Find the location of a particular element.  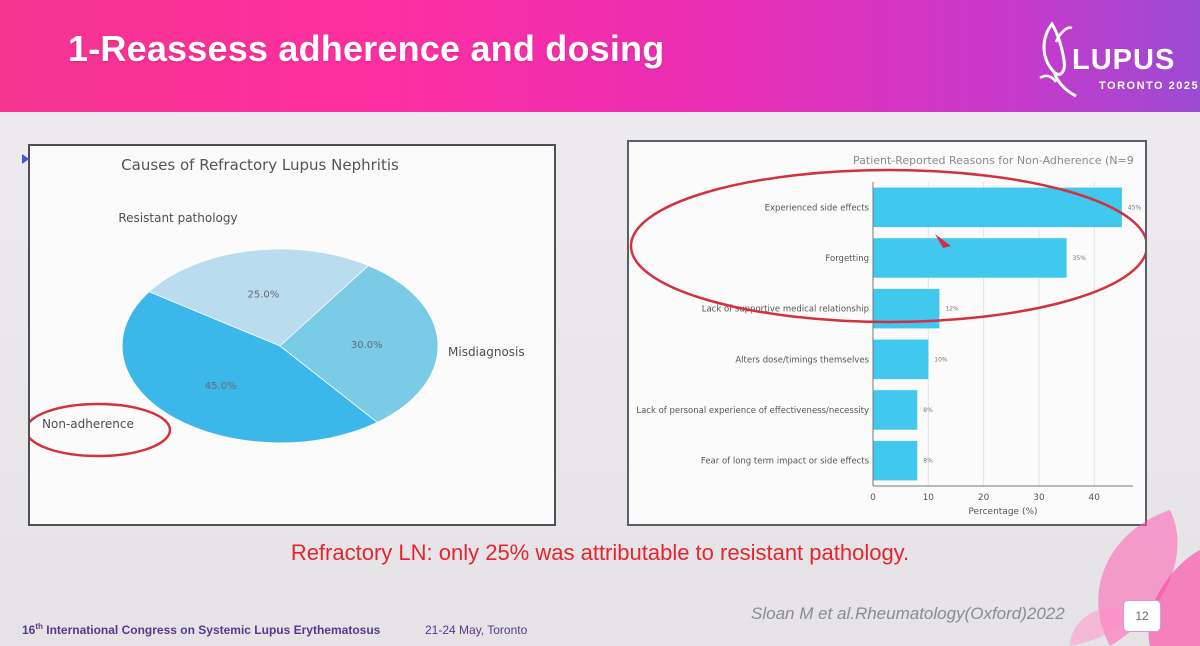

bar-x-tick-40: 40 is located at coordinates (1095, 498).